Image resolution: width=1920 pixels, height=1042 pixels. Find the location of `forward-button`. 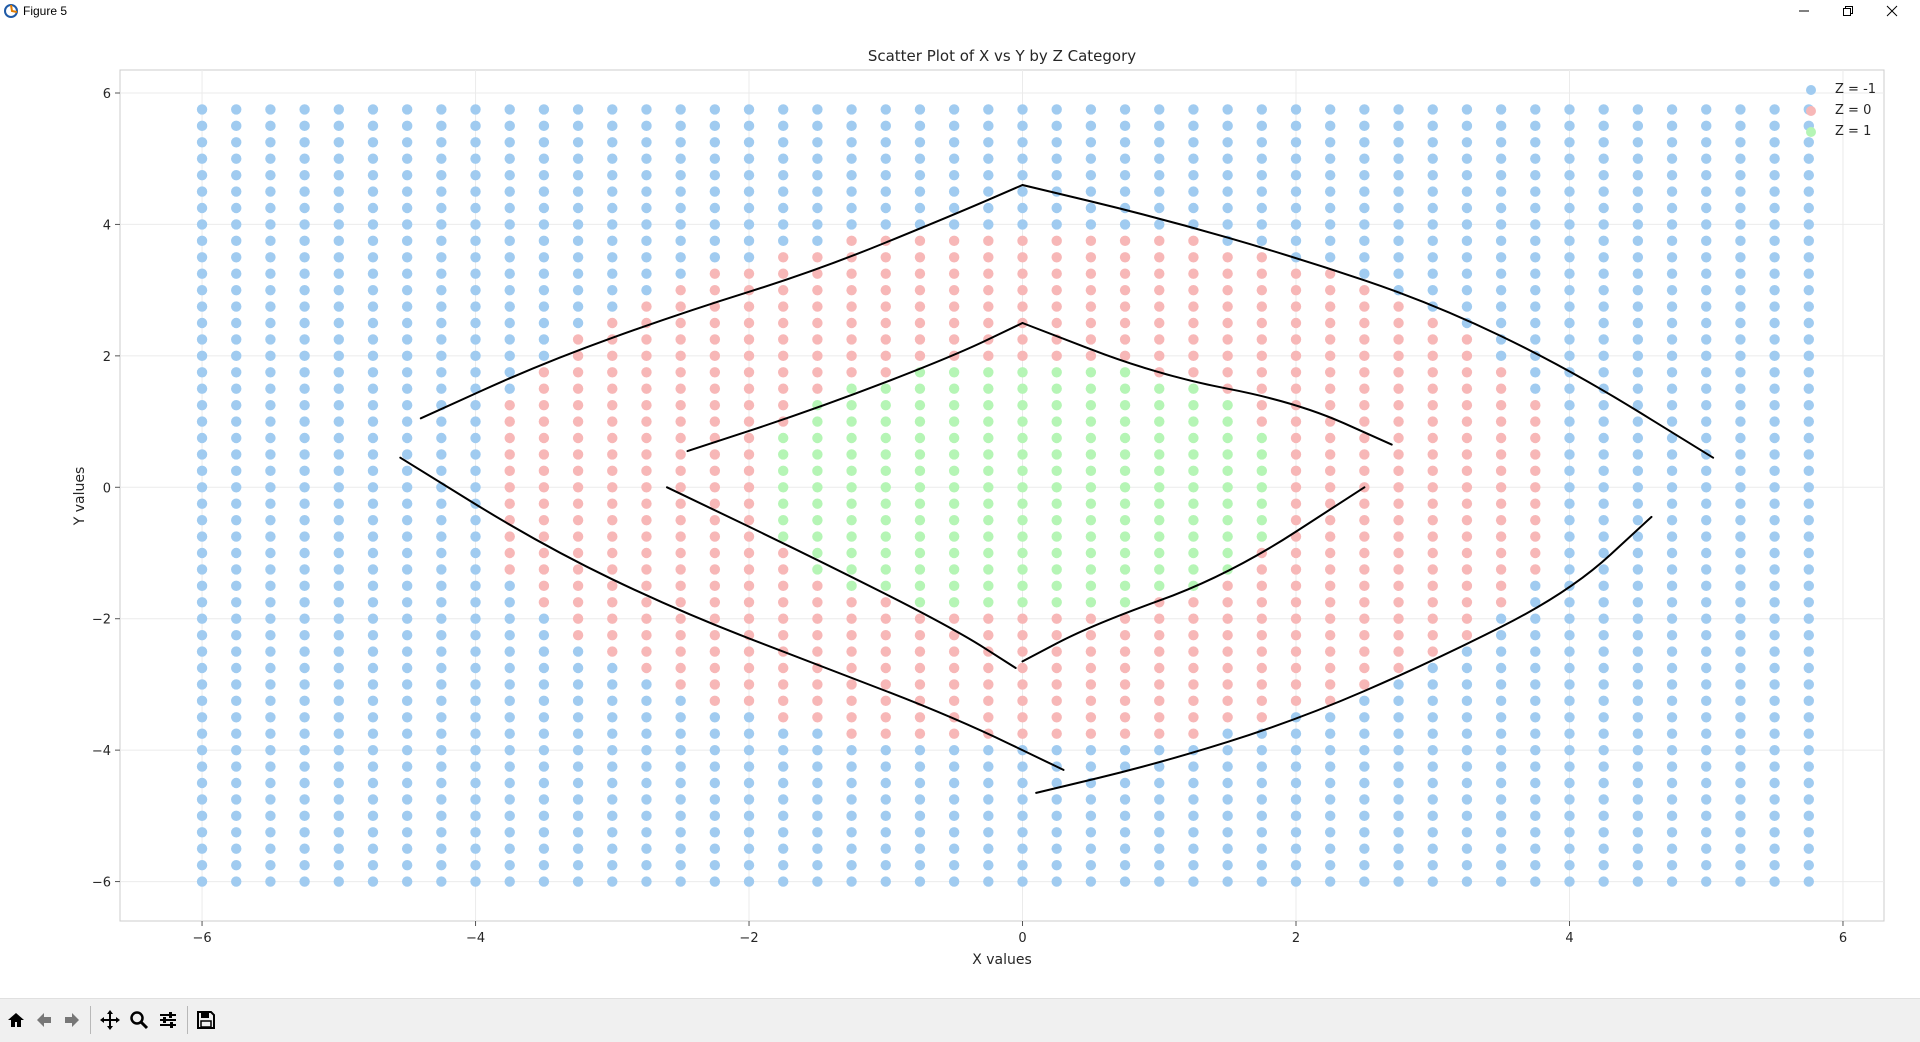

forward-button is located at coordinates (72, 1020).